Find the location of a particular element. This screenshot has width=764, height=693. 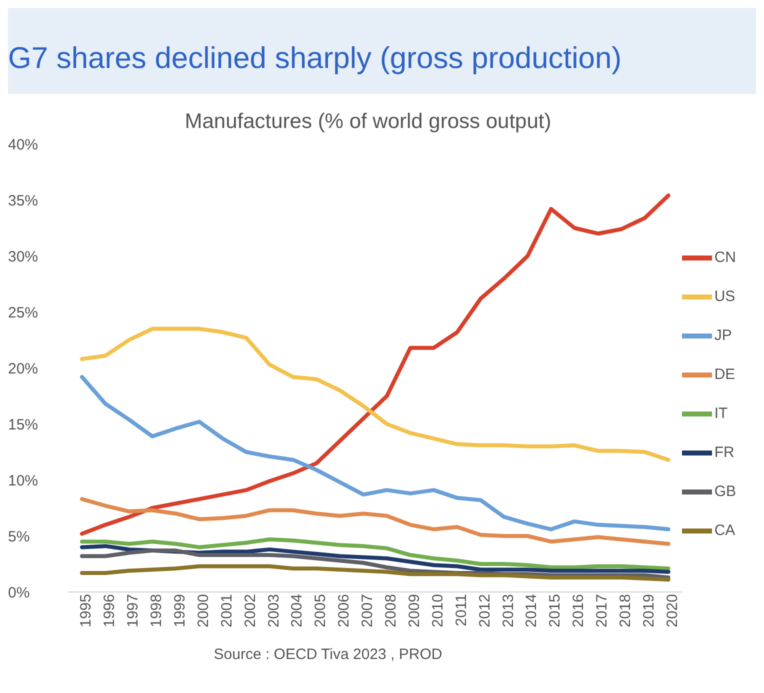

y-tick-label: 30% is located at coordinates (23, 257).